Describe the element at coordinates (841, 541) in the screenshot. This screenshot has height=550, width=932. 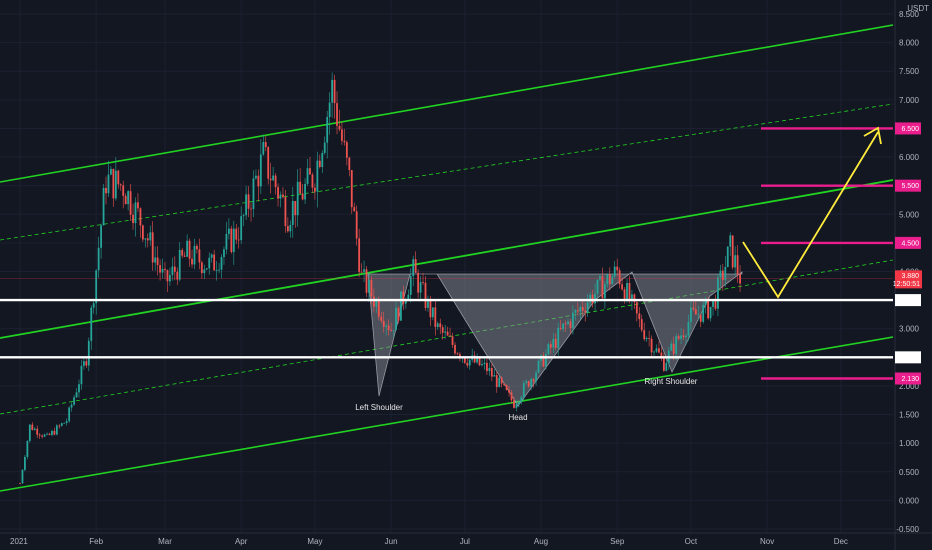
I see `x-tick-label: Dec` at that location.